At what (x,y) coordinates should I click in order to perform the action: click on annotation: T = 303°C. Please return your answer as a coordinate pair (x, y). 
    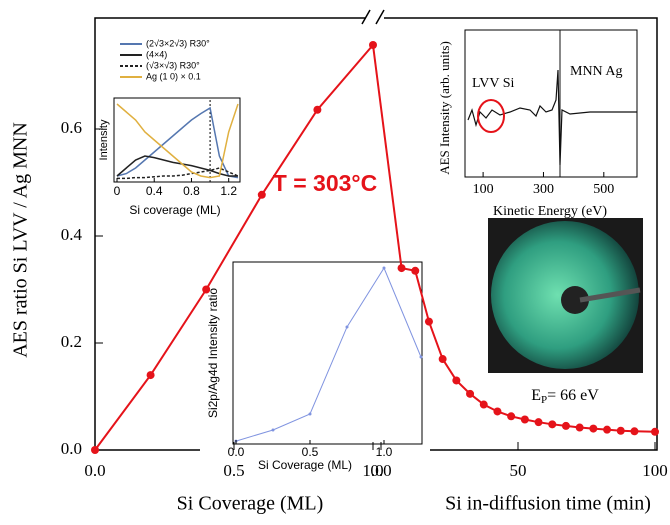
    Looking at the image, I should click on (325, 183).